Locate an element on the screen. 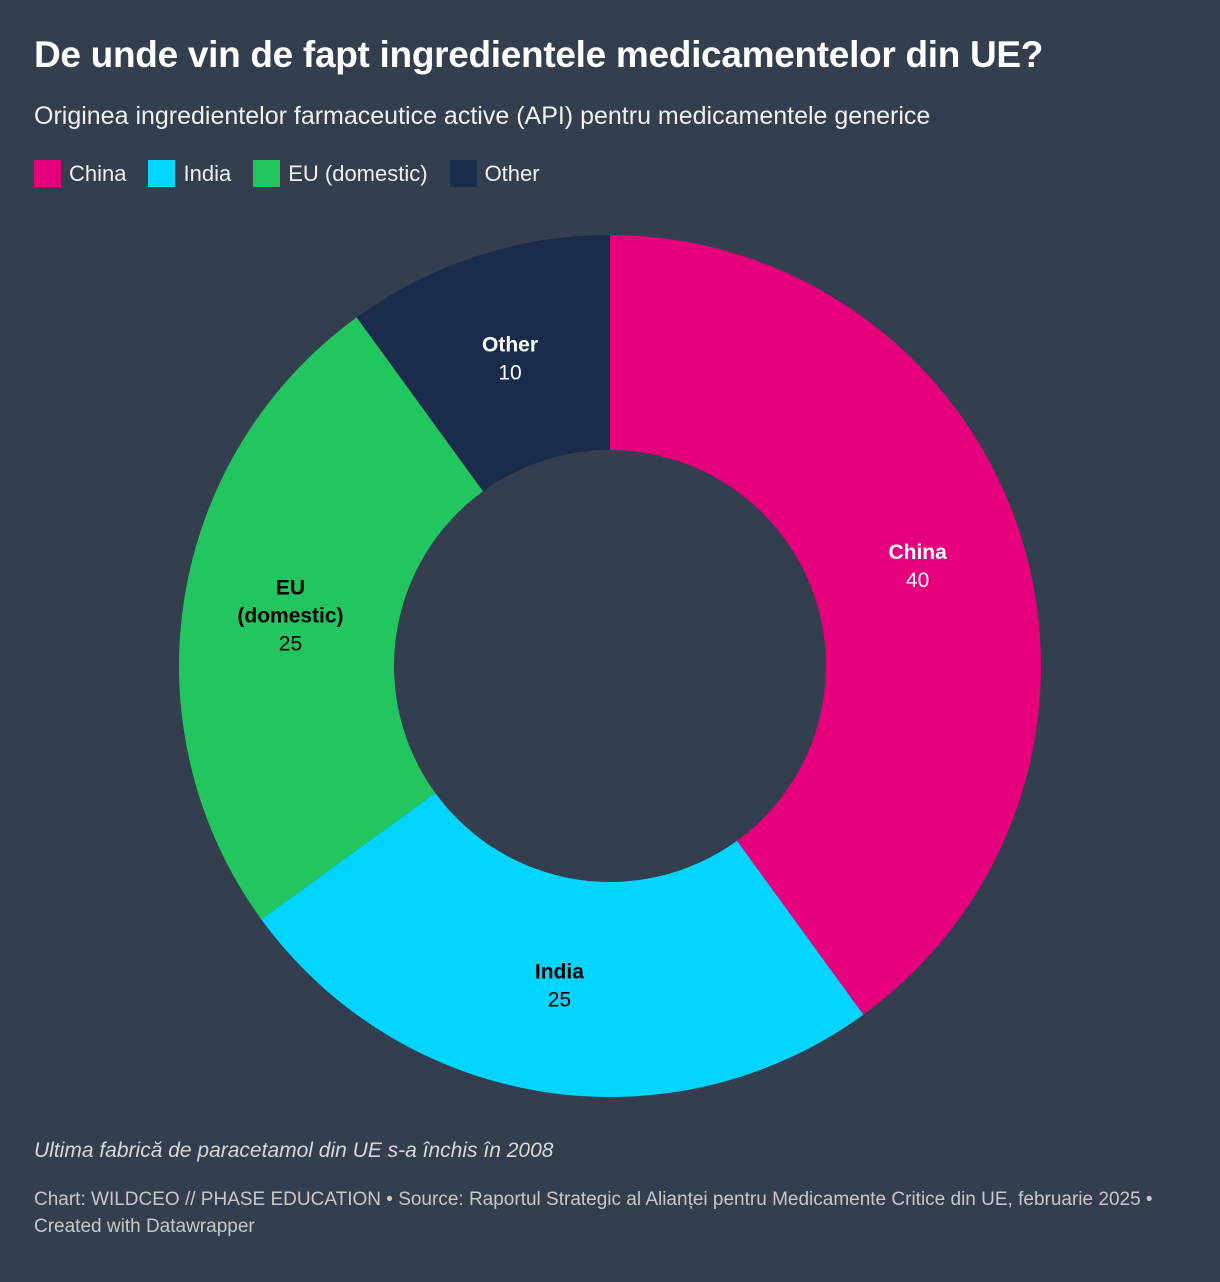  legend-item: EU (domestic) is located at coordinates (340, 173).